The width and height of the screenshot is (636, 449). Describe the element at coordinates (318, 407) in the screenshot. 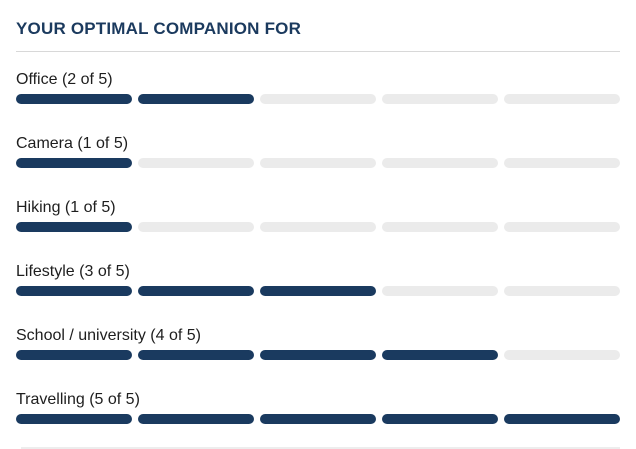

I see `rating-row: Travelling (5 of 5)` at that location.